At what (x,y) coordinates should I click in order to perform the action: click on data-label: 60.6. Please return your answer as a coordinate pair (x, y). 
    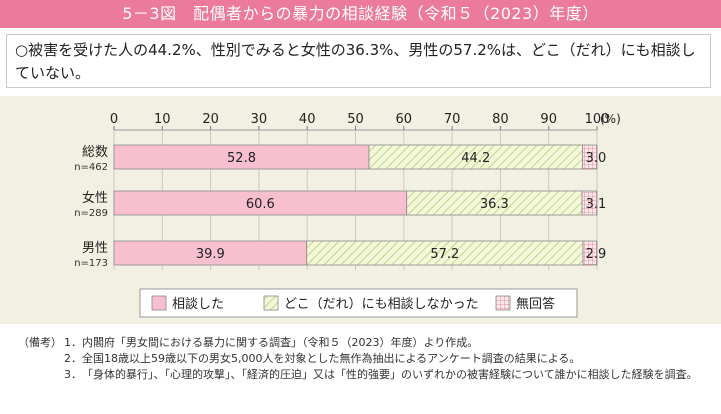
    Looking at the image, I should click on (260, 204).